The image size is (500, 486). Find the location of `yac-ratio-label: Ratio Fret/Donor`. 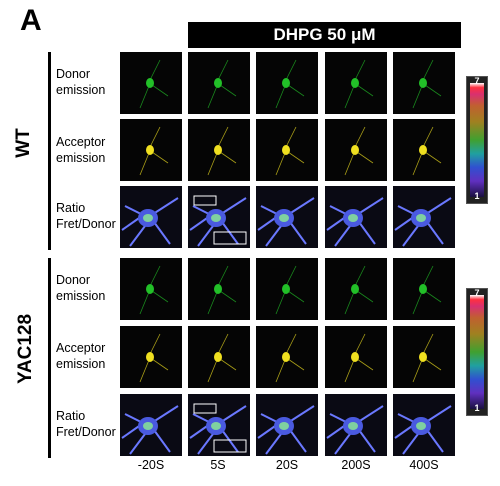

yac-ratio-label: Ratio Fret/Donor is located at coordinates (88, 424).